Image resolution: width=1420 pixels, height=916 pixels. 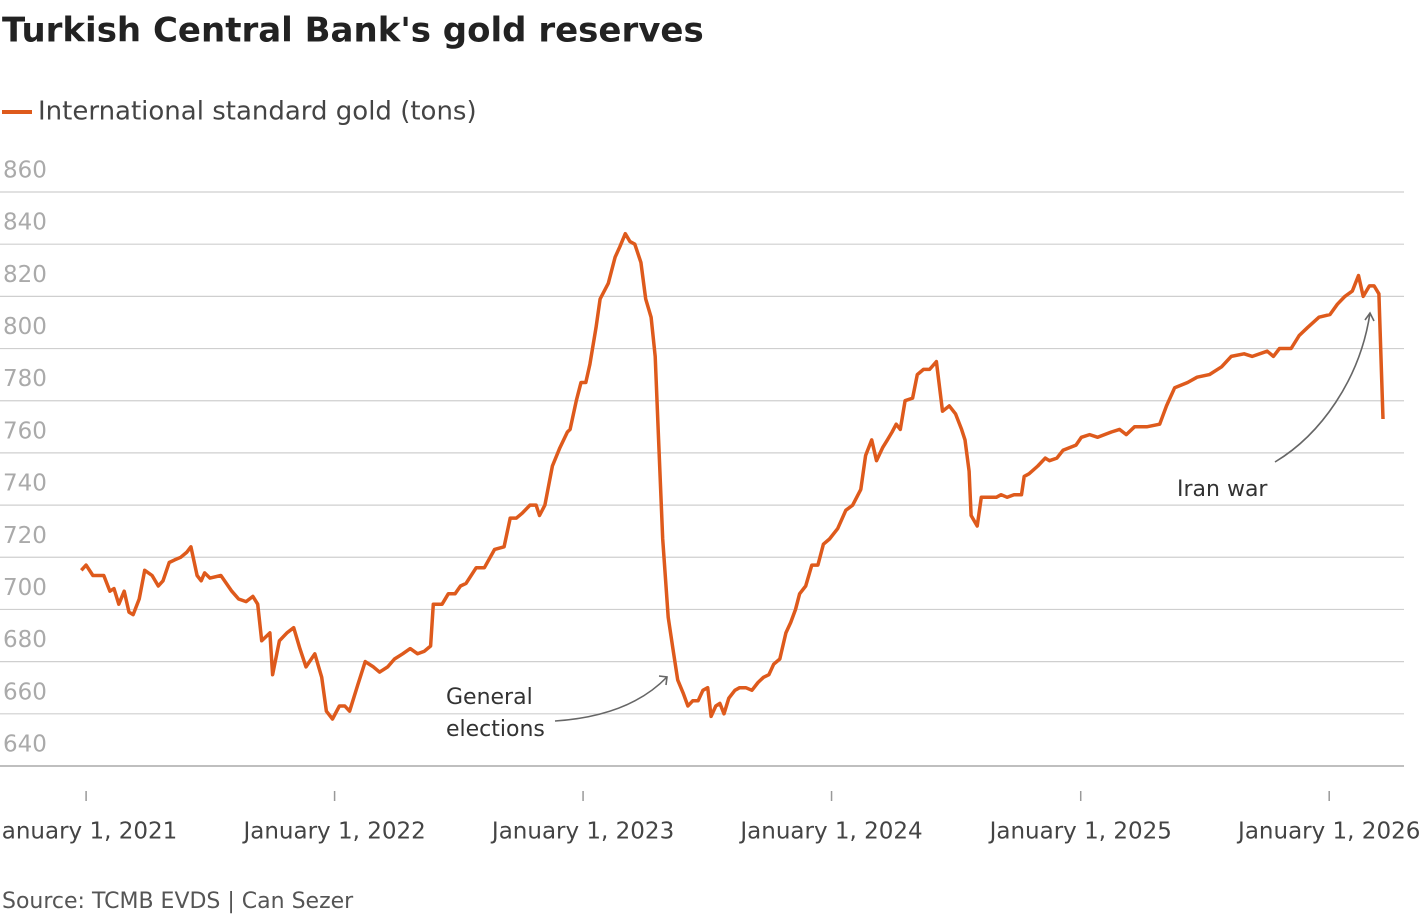 I want to click on y-tick-label: 760, so click(x=25, y=431).